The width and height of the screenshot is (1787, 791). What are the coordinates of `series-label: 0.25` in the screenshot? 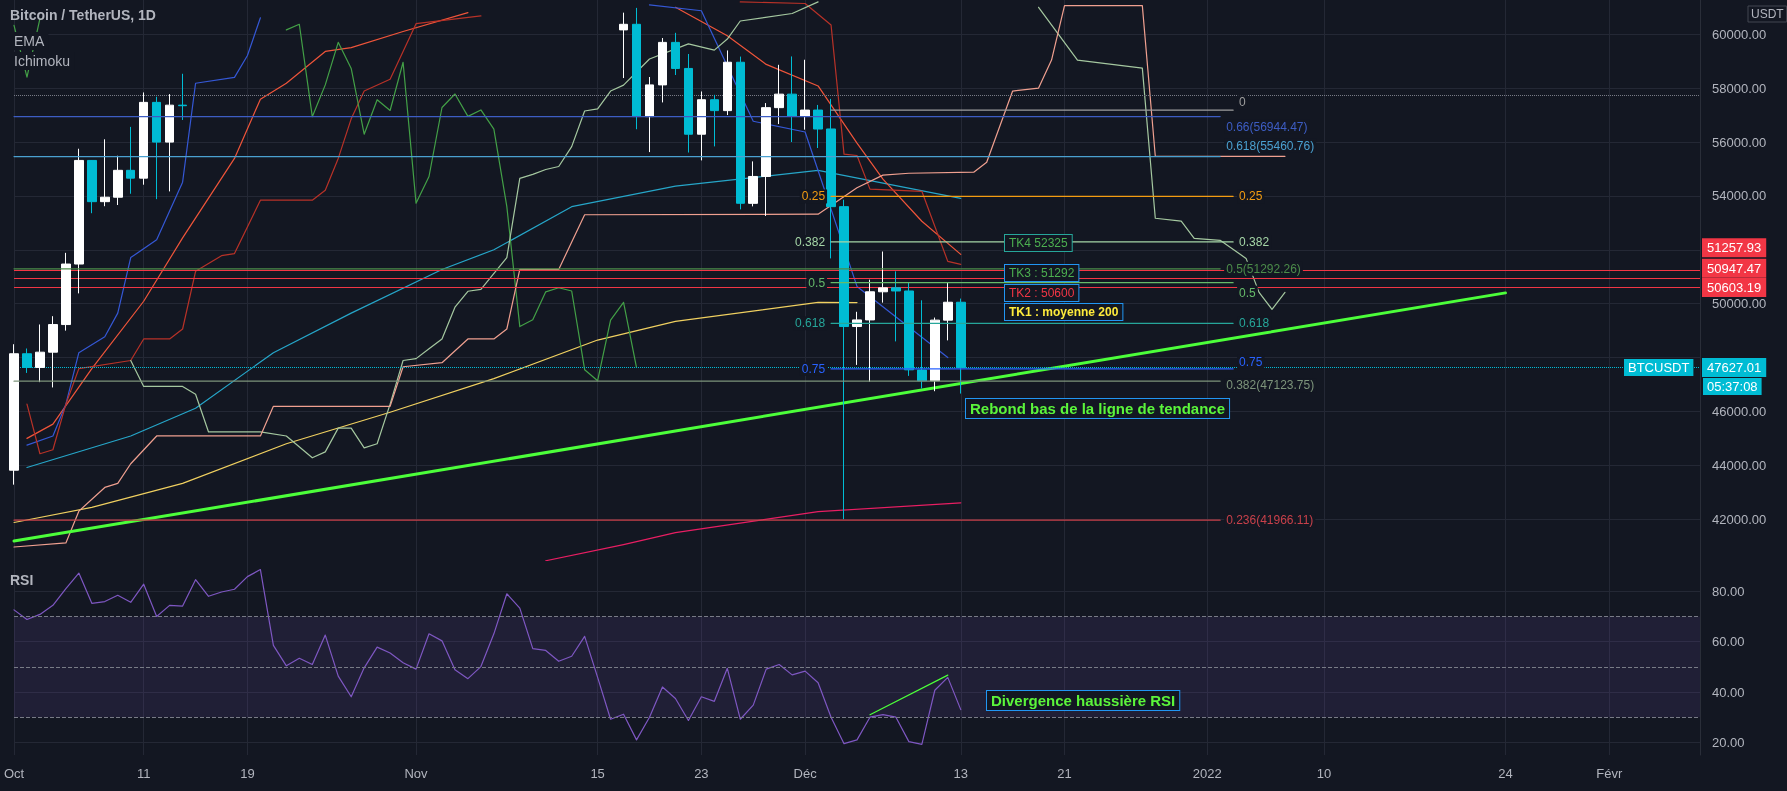 It's located at (813, 196).